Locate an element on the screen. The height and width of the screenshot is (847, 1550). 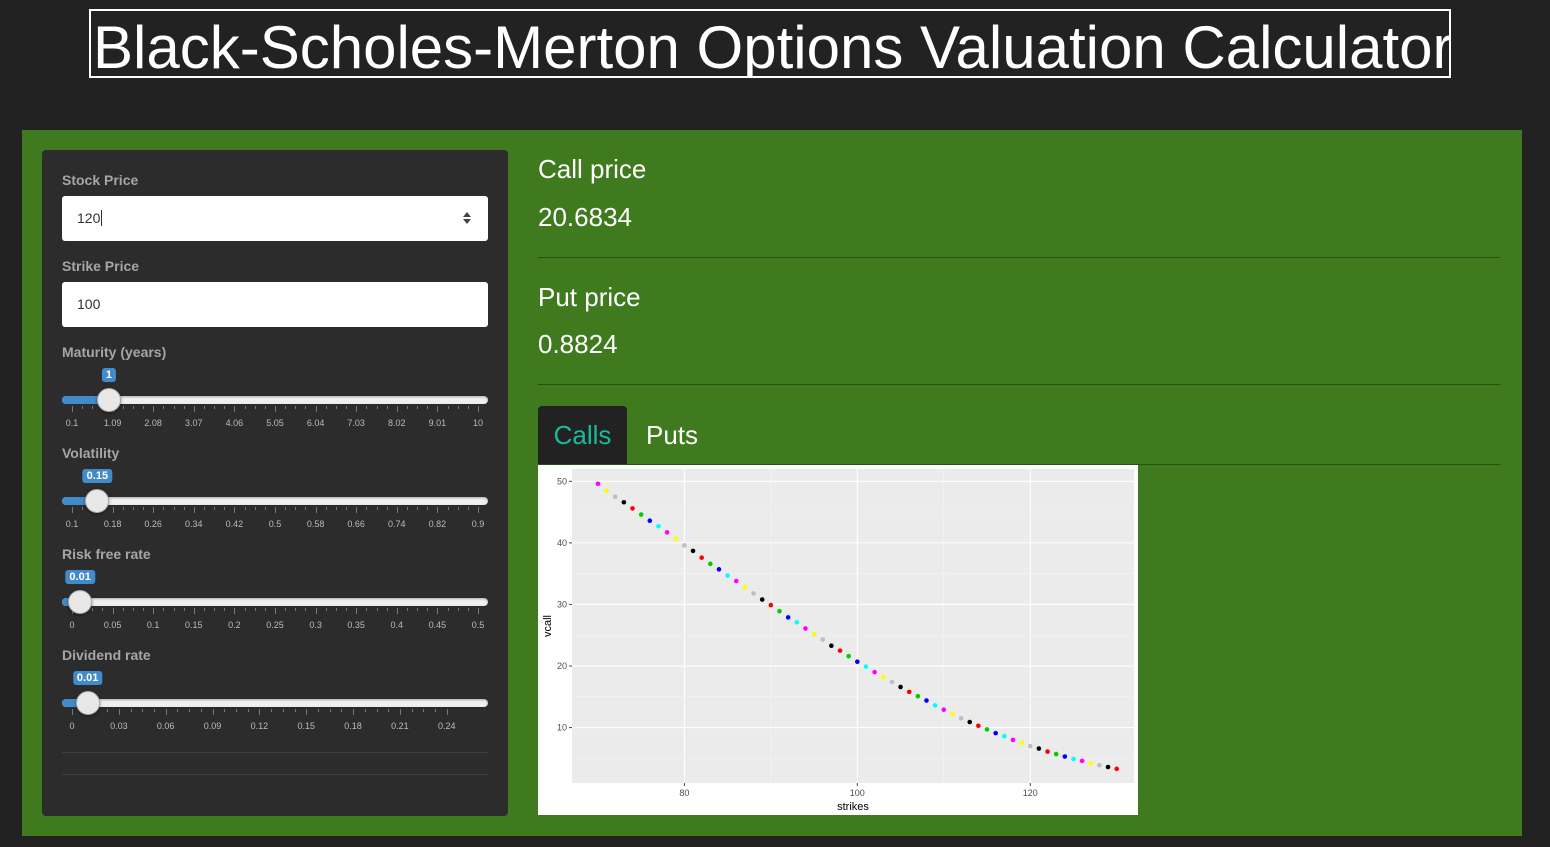
tab-calls: Calls is located at coordinates (582, 435).